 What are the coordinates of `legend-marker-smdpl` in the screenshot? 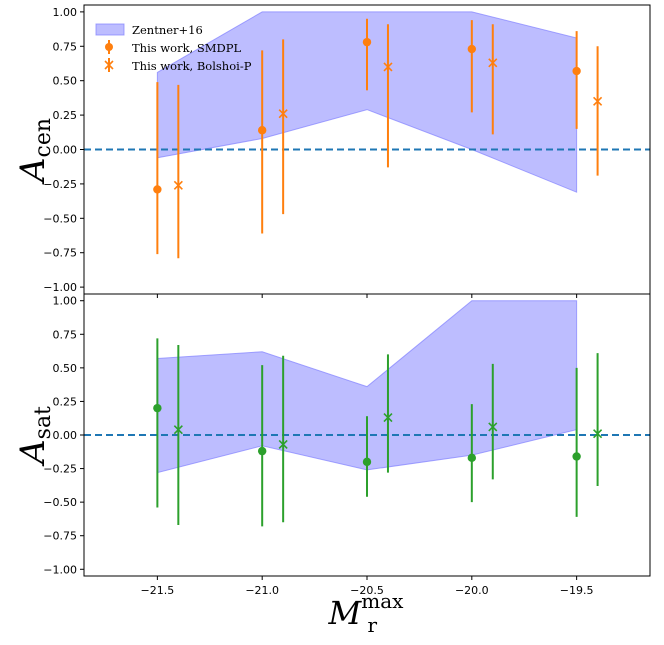 It's located at (109, 47).